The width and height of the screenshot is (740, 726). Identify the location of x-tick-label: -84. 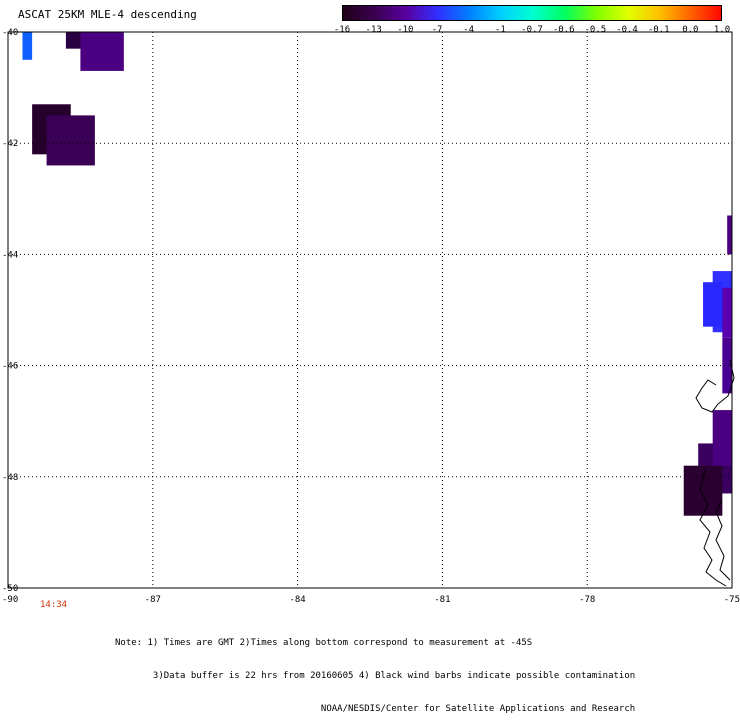
(297, 600).